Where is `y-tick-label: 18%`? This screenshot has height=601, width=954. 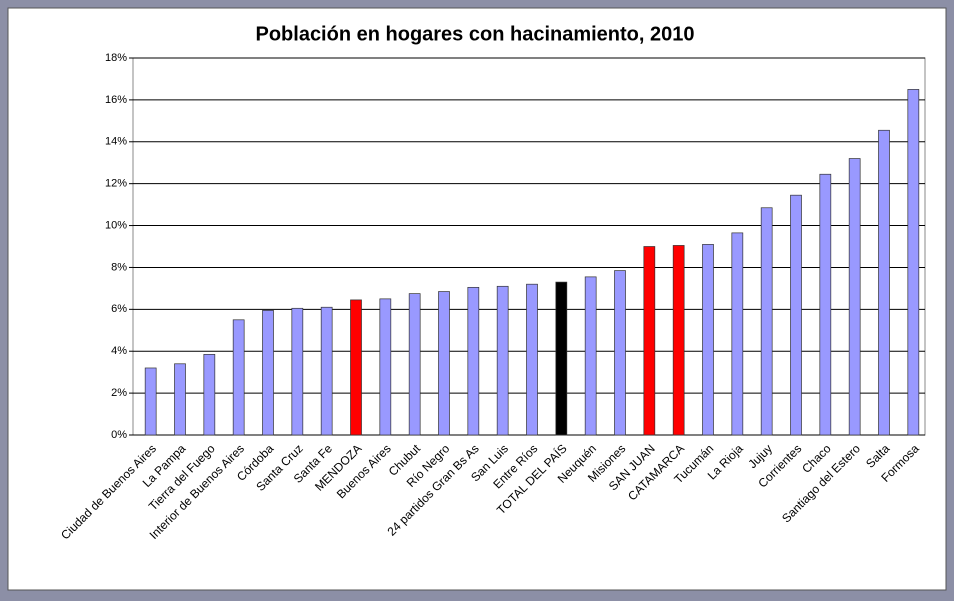 y-tick-label: 18% is located at coordinates (116, 58).